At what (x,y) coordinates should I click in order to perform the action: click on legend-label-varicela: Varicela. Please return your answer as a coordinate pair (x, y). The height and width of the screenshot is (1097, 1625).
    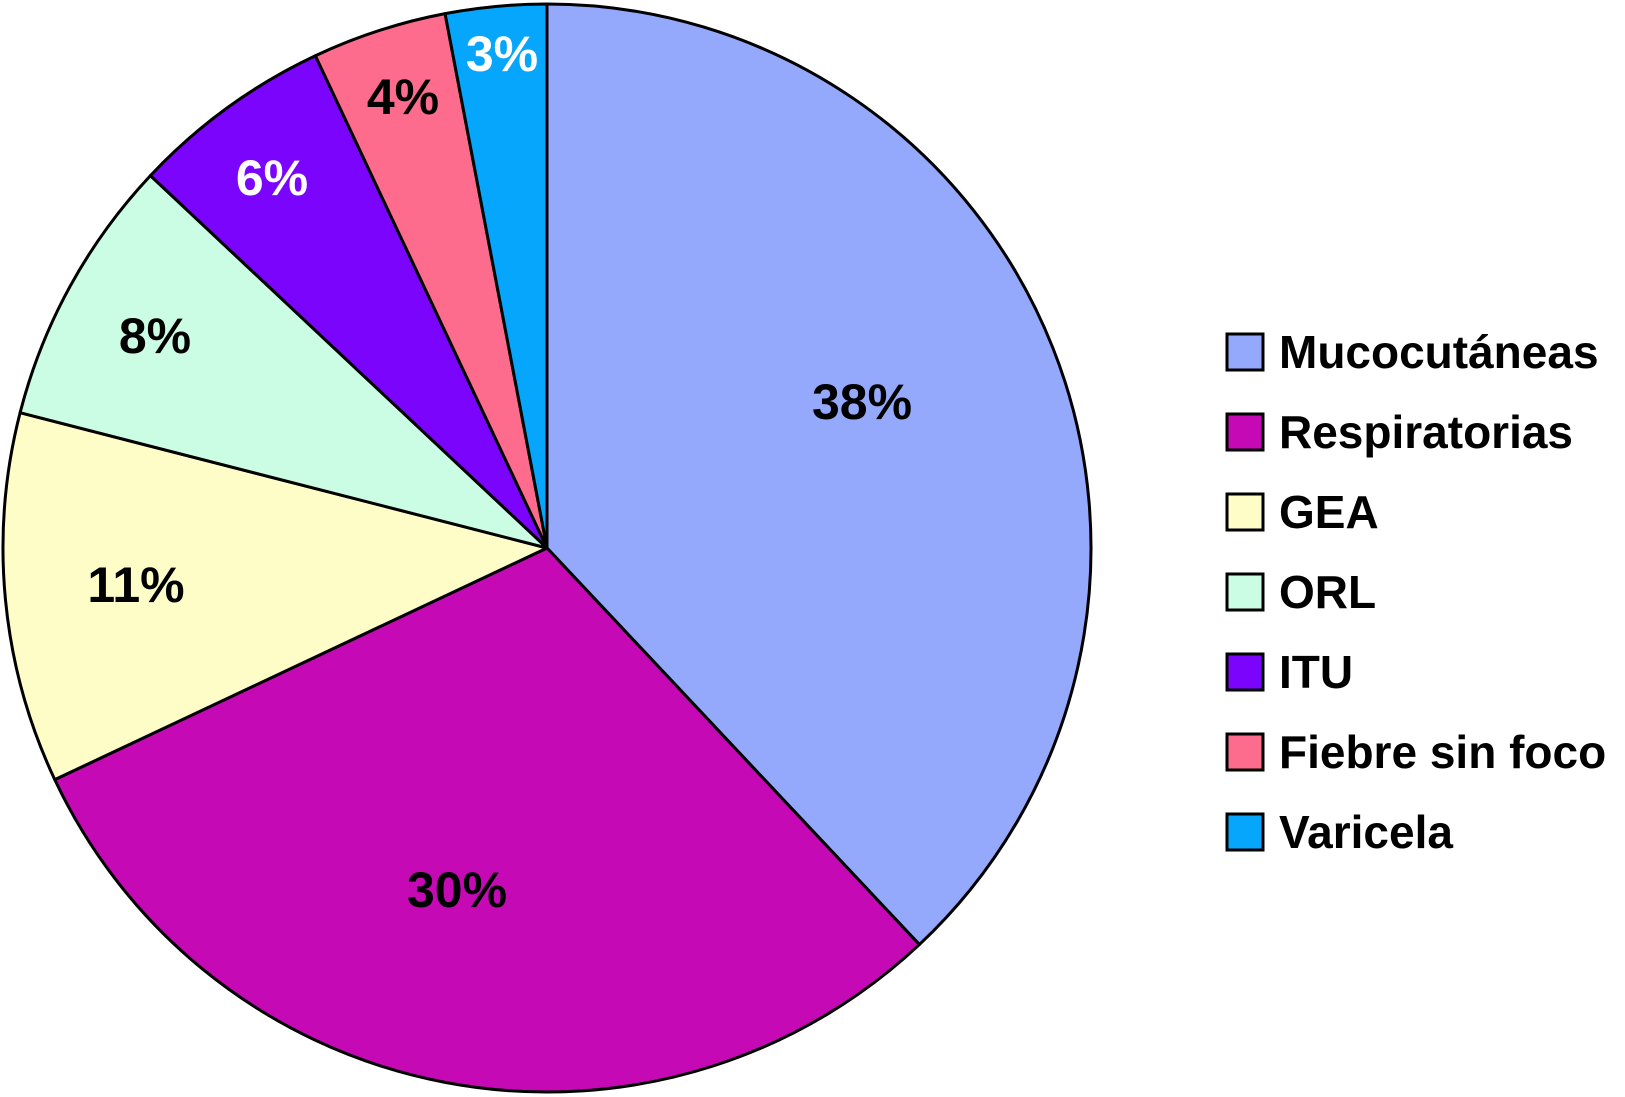
    Looking at the image, I should click on (1366, 832).